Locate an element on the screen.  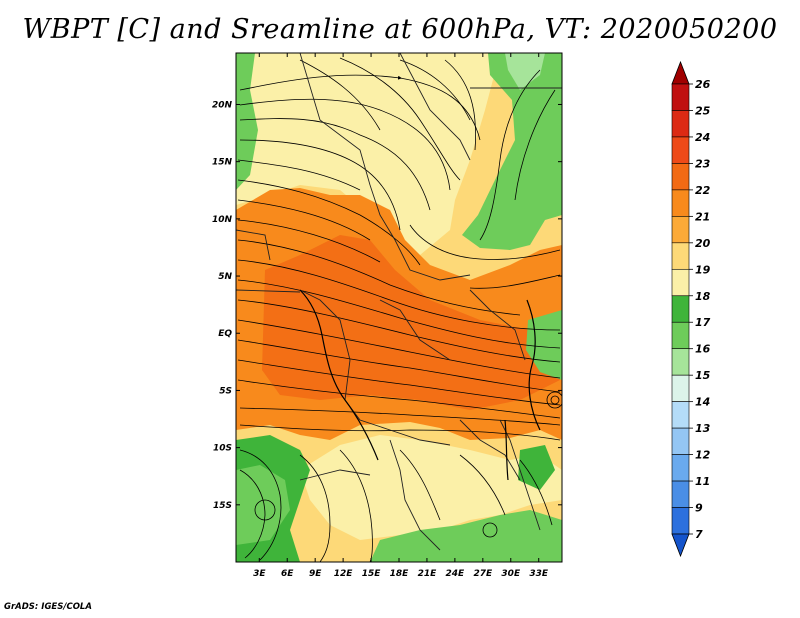
y-tick-label: EQ is located at coordinates (225, 334).